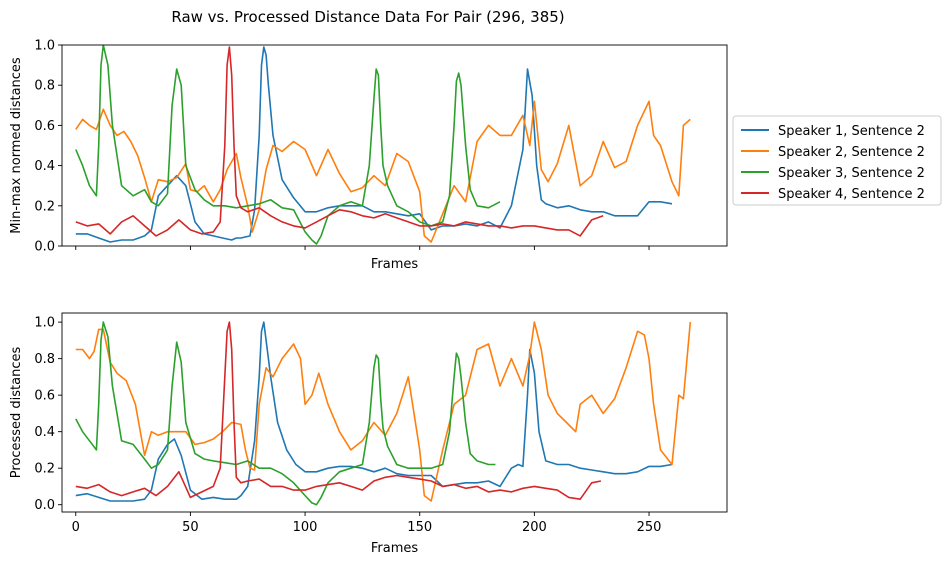 This screenshot has width=950, height=566. I want to click on legend-box, so click(837, 160).